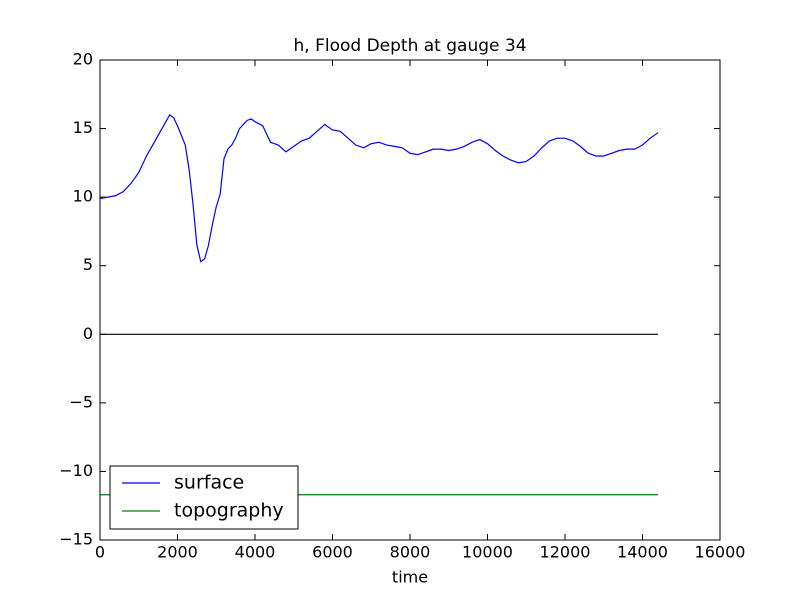 This screenshot has height=600, width=800. I want to click on y-tick-label: −10, so click(76, 470).